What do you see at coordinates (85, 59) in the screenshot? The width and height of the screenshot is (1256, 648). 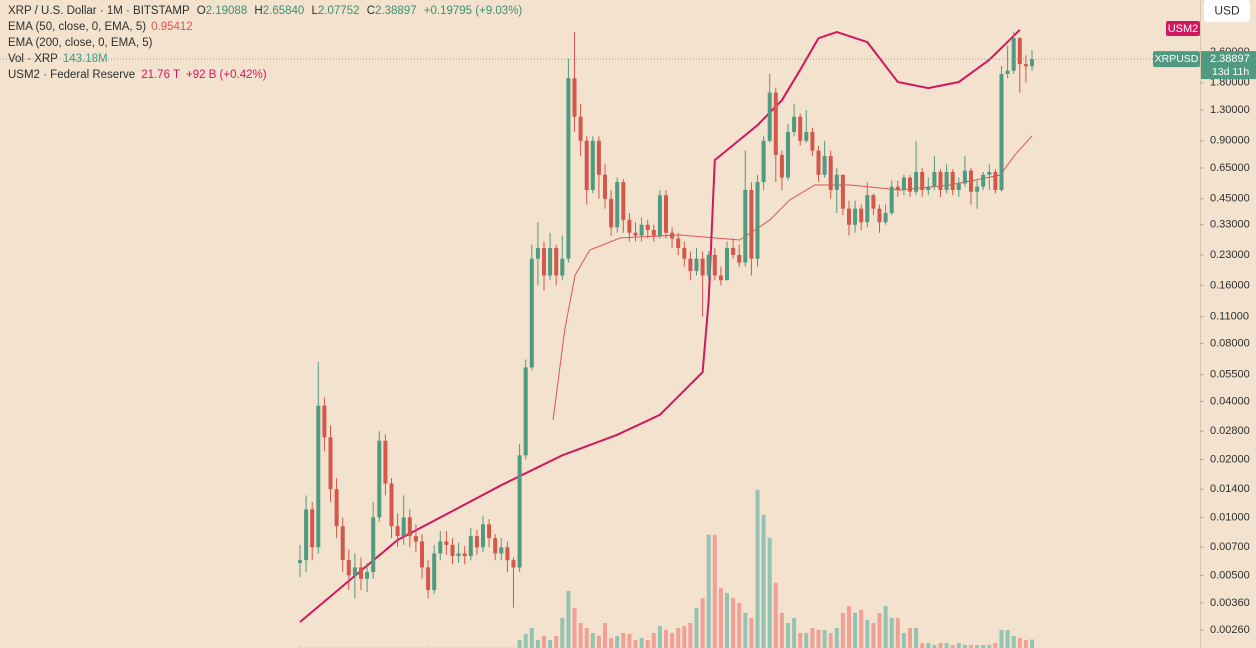 I see `indicator-value: 143.18M` at bounding box center [85, 59].